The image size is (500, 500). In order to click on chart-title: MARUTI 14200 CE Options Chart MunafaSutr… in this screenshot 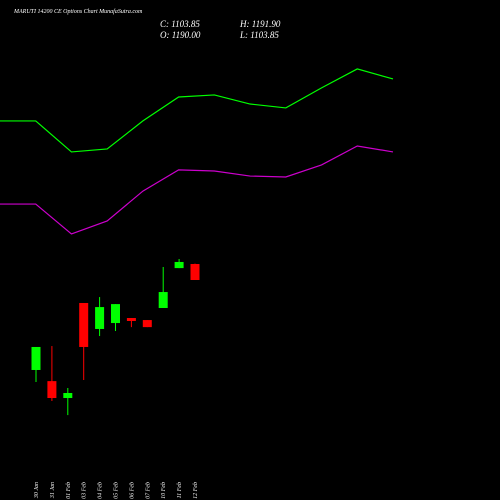, I will do `click(78, 11)`.